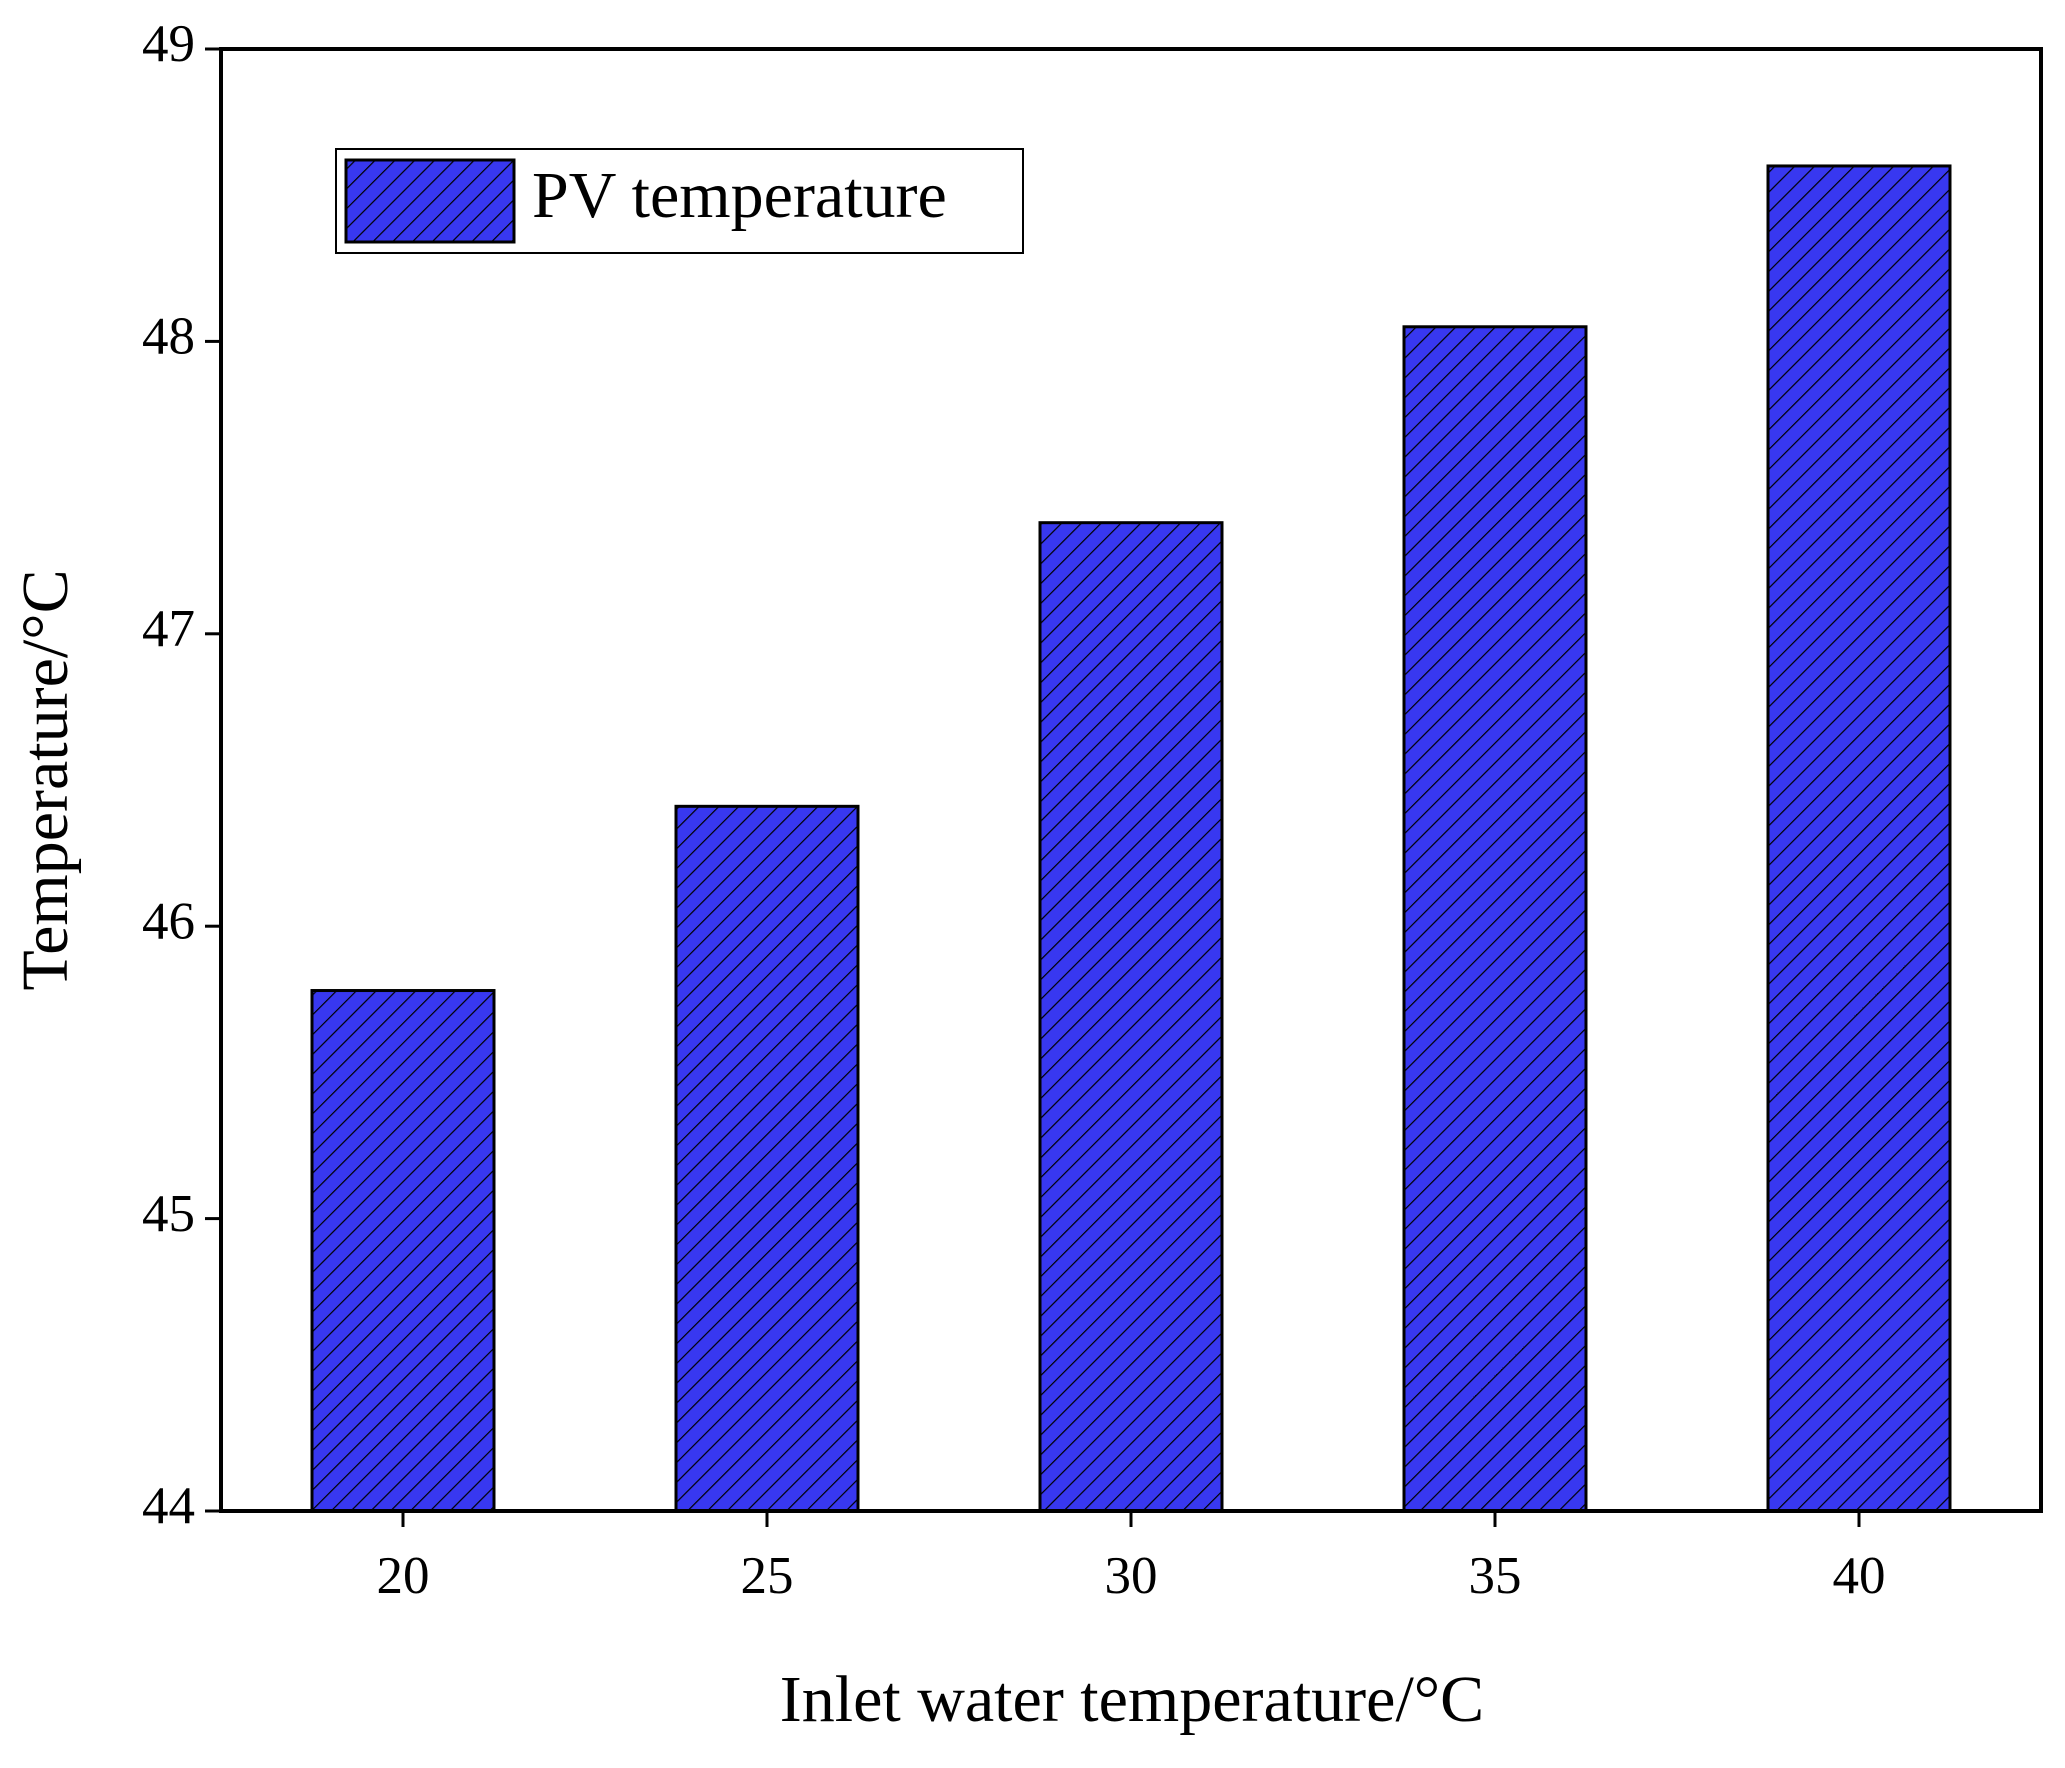 Image resolution: width=2065 pixels, height=1768 pixels. I want to click on x-axis-title: Inlet water temperature/°C, so click(1132, 1699).